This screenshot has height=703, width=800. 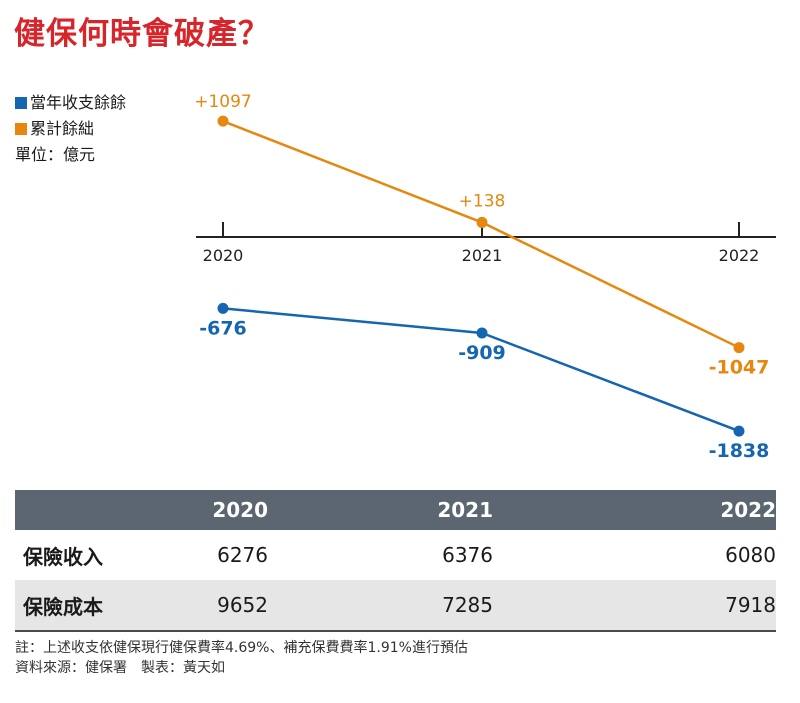 I want to click on data-label: +138, so click(x=482, y=201).